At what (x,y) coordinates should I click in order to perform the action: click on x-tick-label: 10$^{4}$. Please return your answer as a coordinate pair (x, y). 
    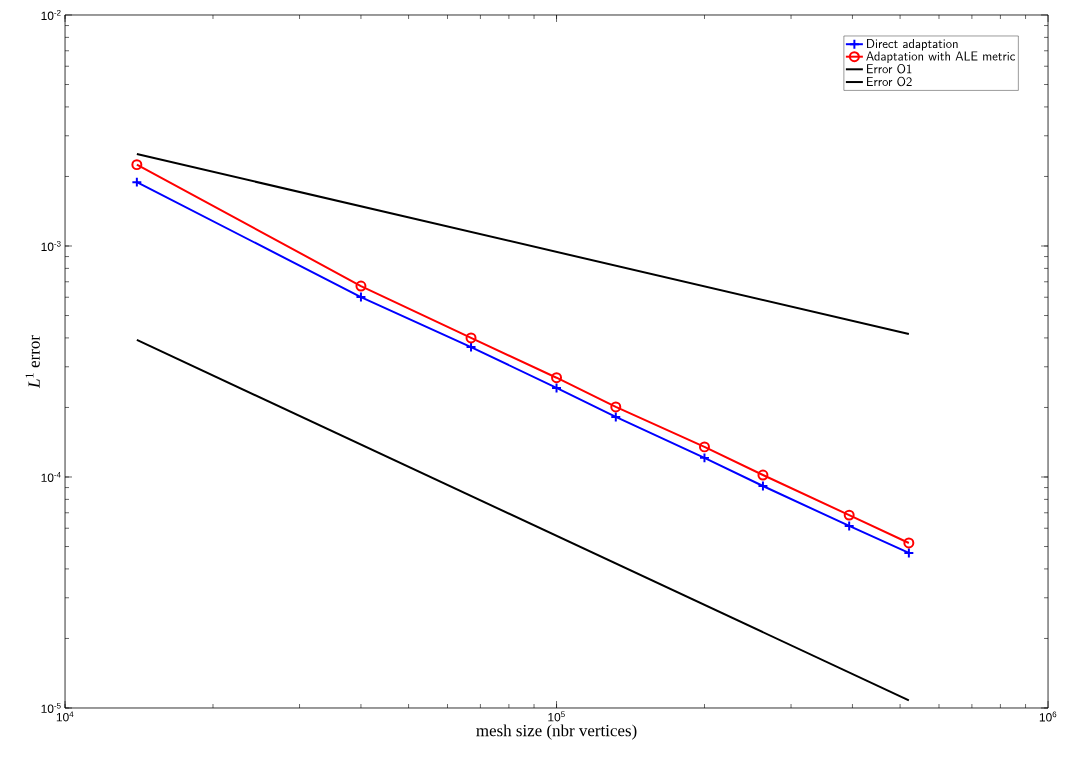
    Looking at the image, I should click on (65, 716).